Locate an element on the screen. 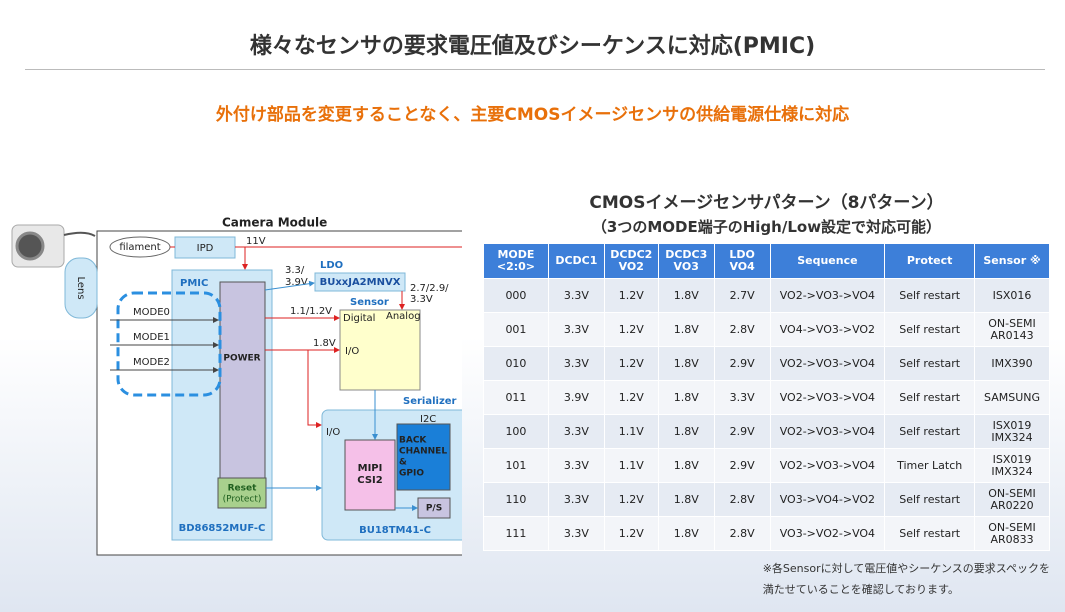  header-cell: Sequence is located at coordinates (827, 261).